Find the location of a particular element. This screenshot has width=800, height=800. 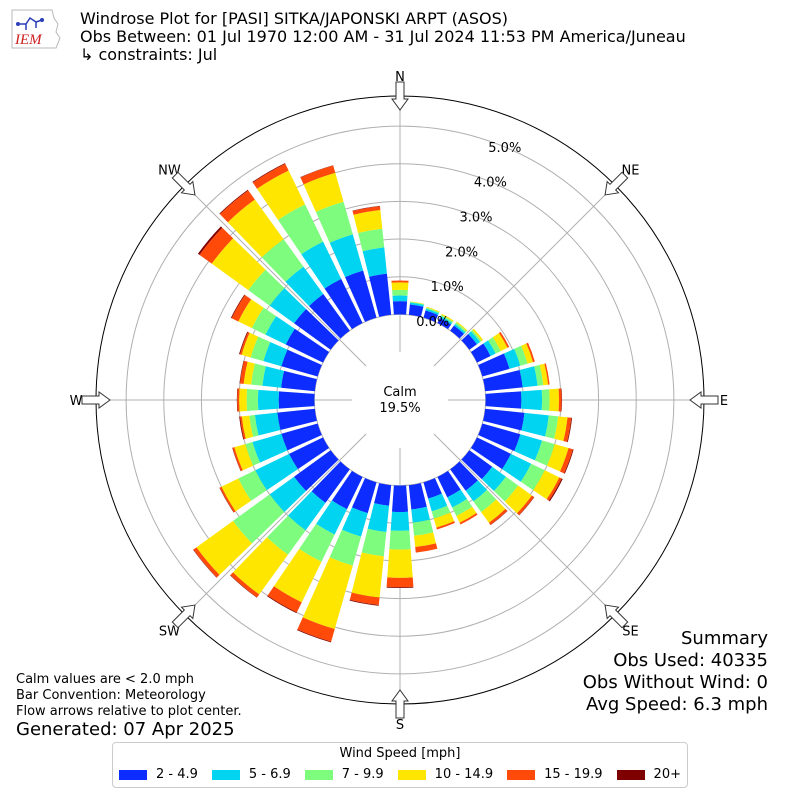

bar-segment-140deg-bin1 is located at coordinates (464, 476).